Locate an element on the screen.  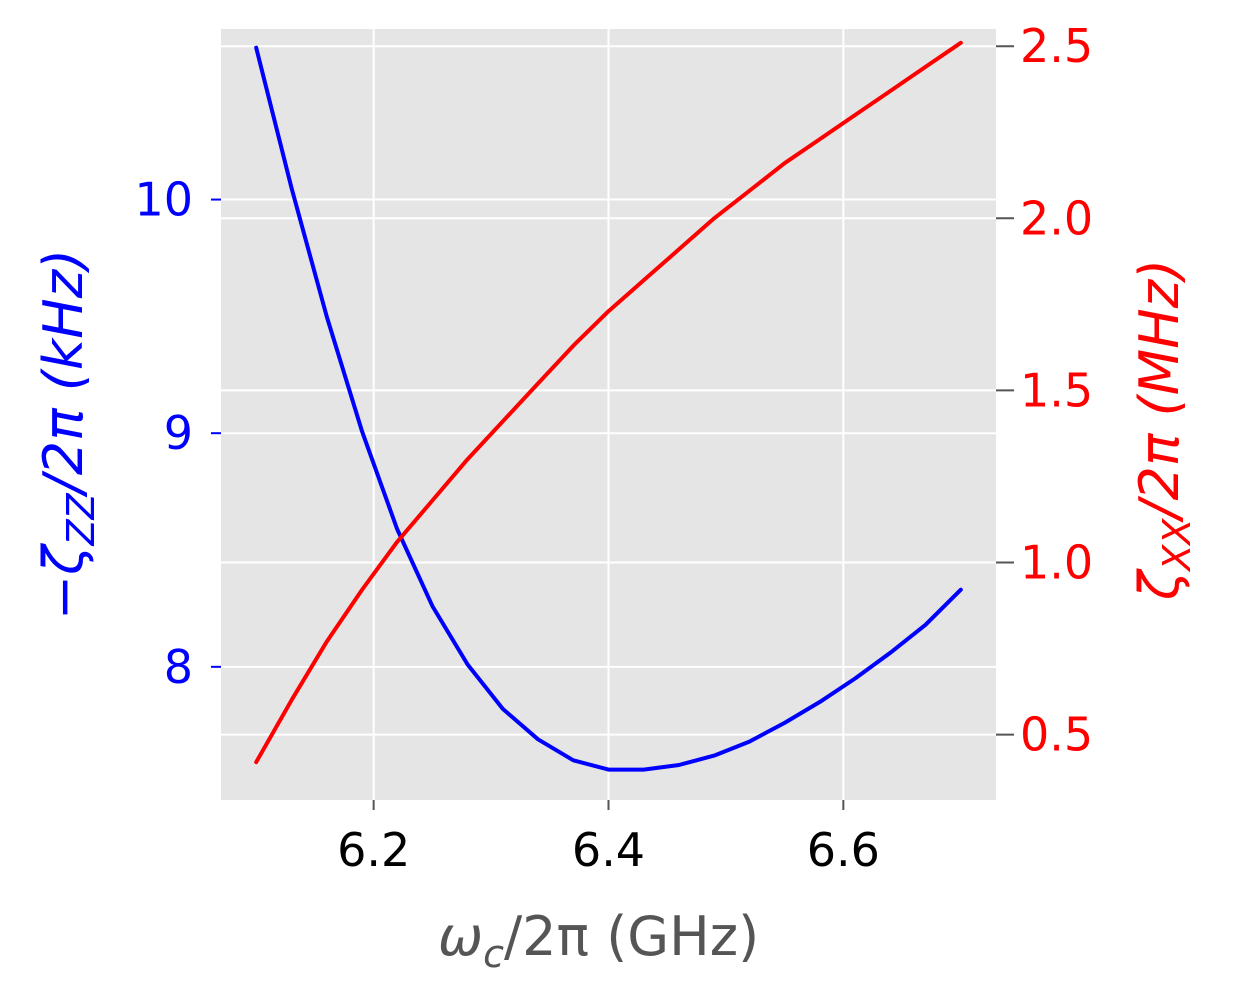
right-tick-label: 2.5 is located at coordinates (1056, 46).